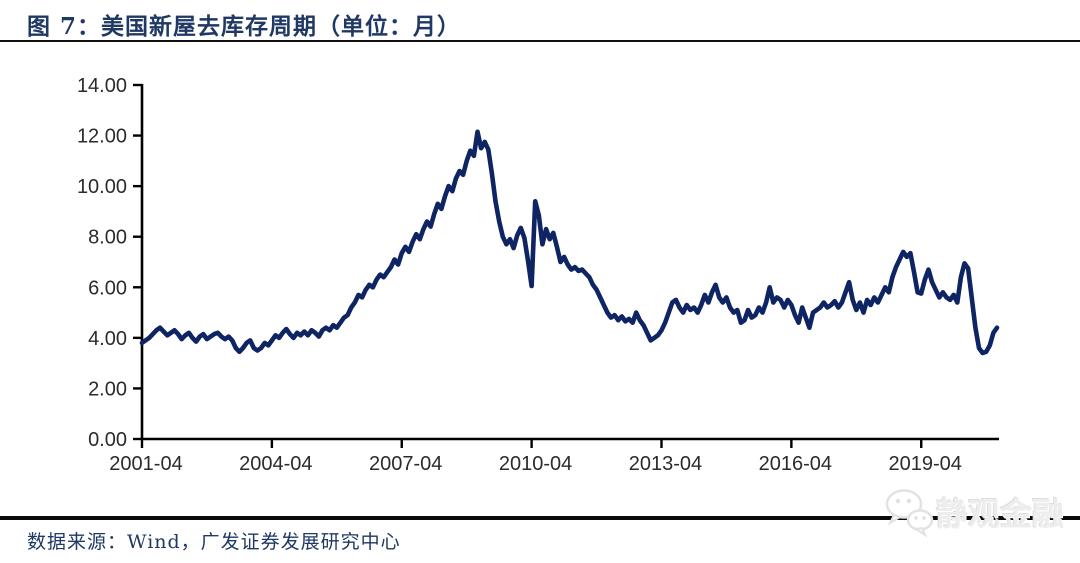 This screenshot has width=1080, height=563. Describe the element at coordinates (145, 464) in the screenshot. I see `x-axis-tick-label: 2001-04` at that location.